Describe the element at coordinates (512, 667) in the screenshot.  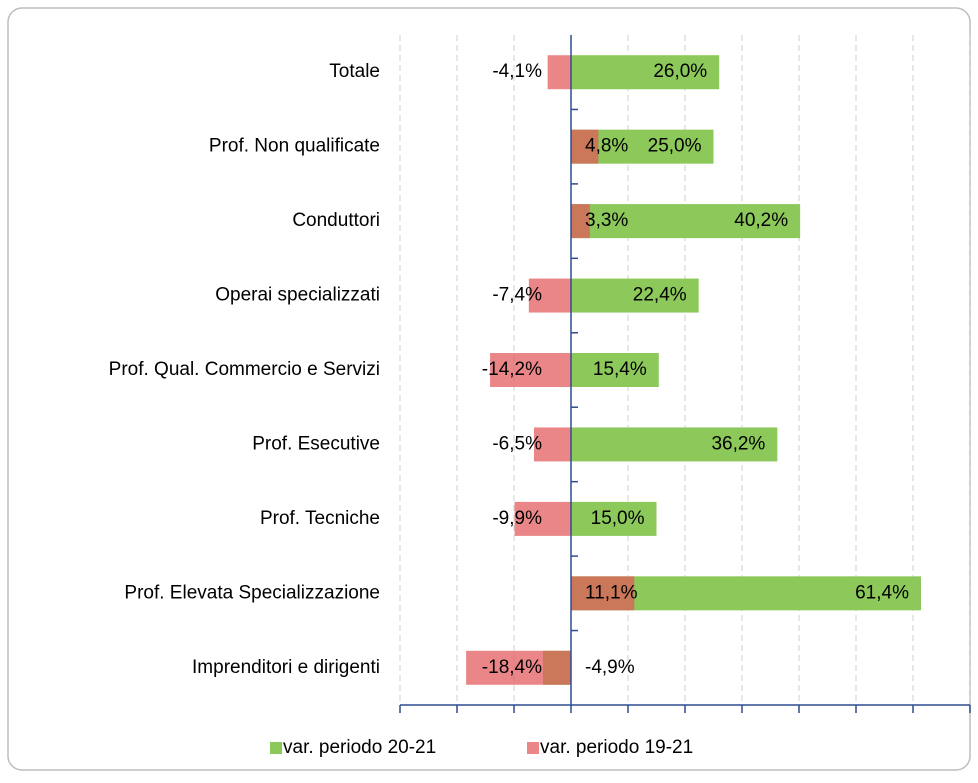
I see `data-label: -18,4%` at that location.